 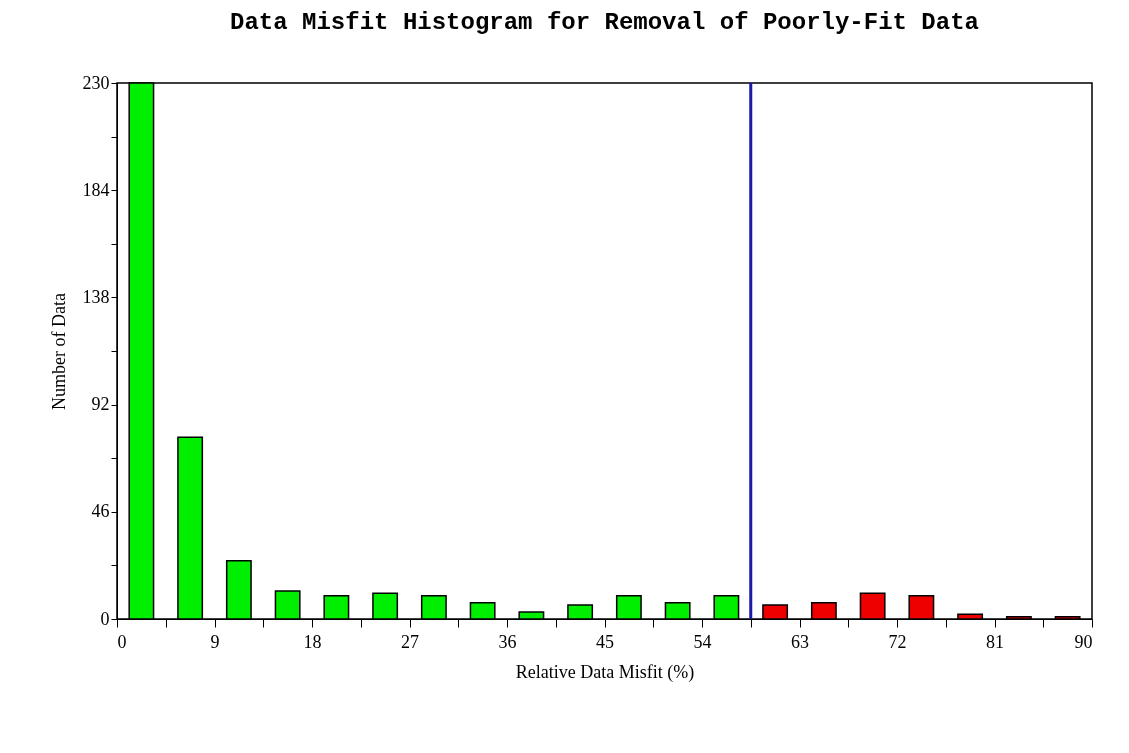 What do you see at coordinates (605, 672) in the screenshot?
I see `x-axis-title: Relative Data Misfit (%)` at bounding box center [605, 672].